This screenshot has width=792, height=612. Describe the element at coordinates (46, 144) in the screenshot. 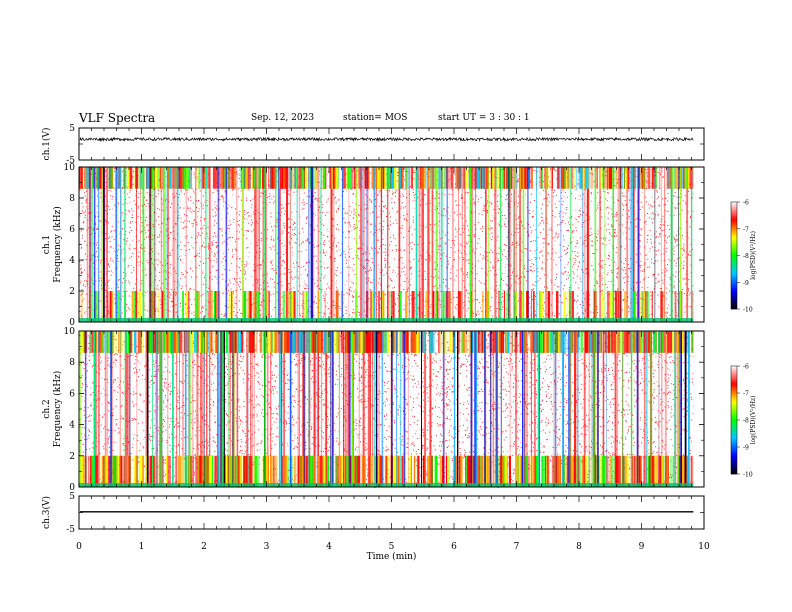

I see `ch1-waveform-ylabel: ch.1(V)` at that location.